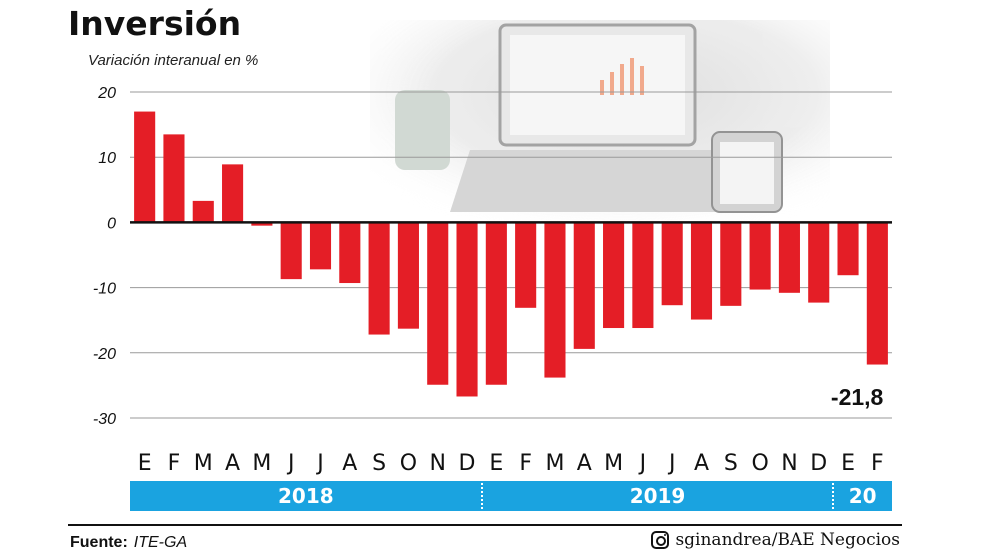 The height and width of the screenshot is (558, 992). Describe the element at coordinates (306, 496) in the screenshot. I see `year-label-2018: 2018` at that location.